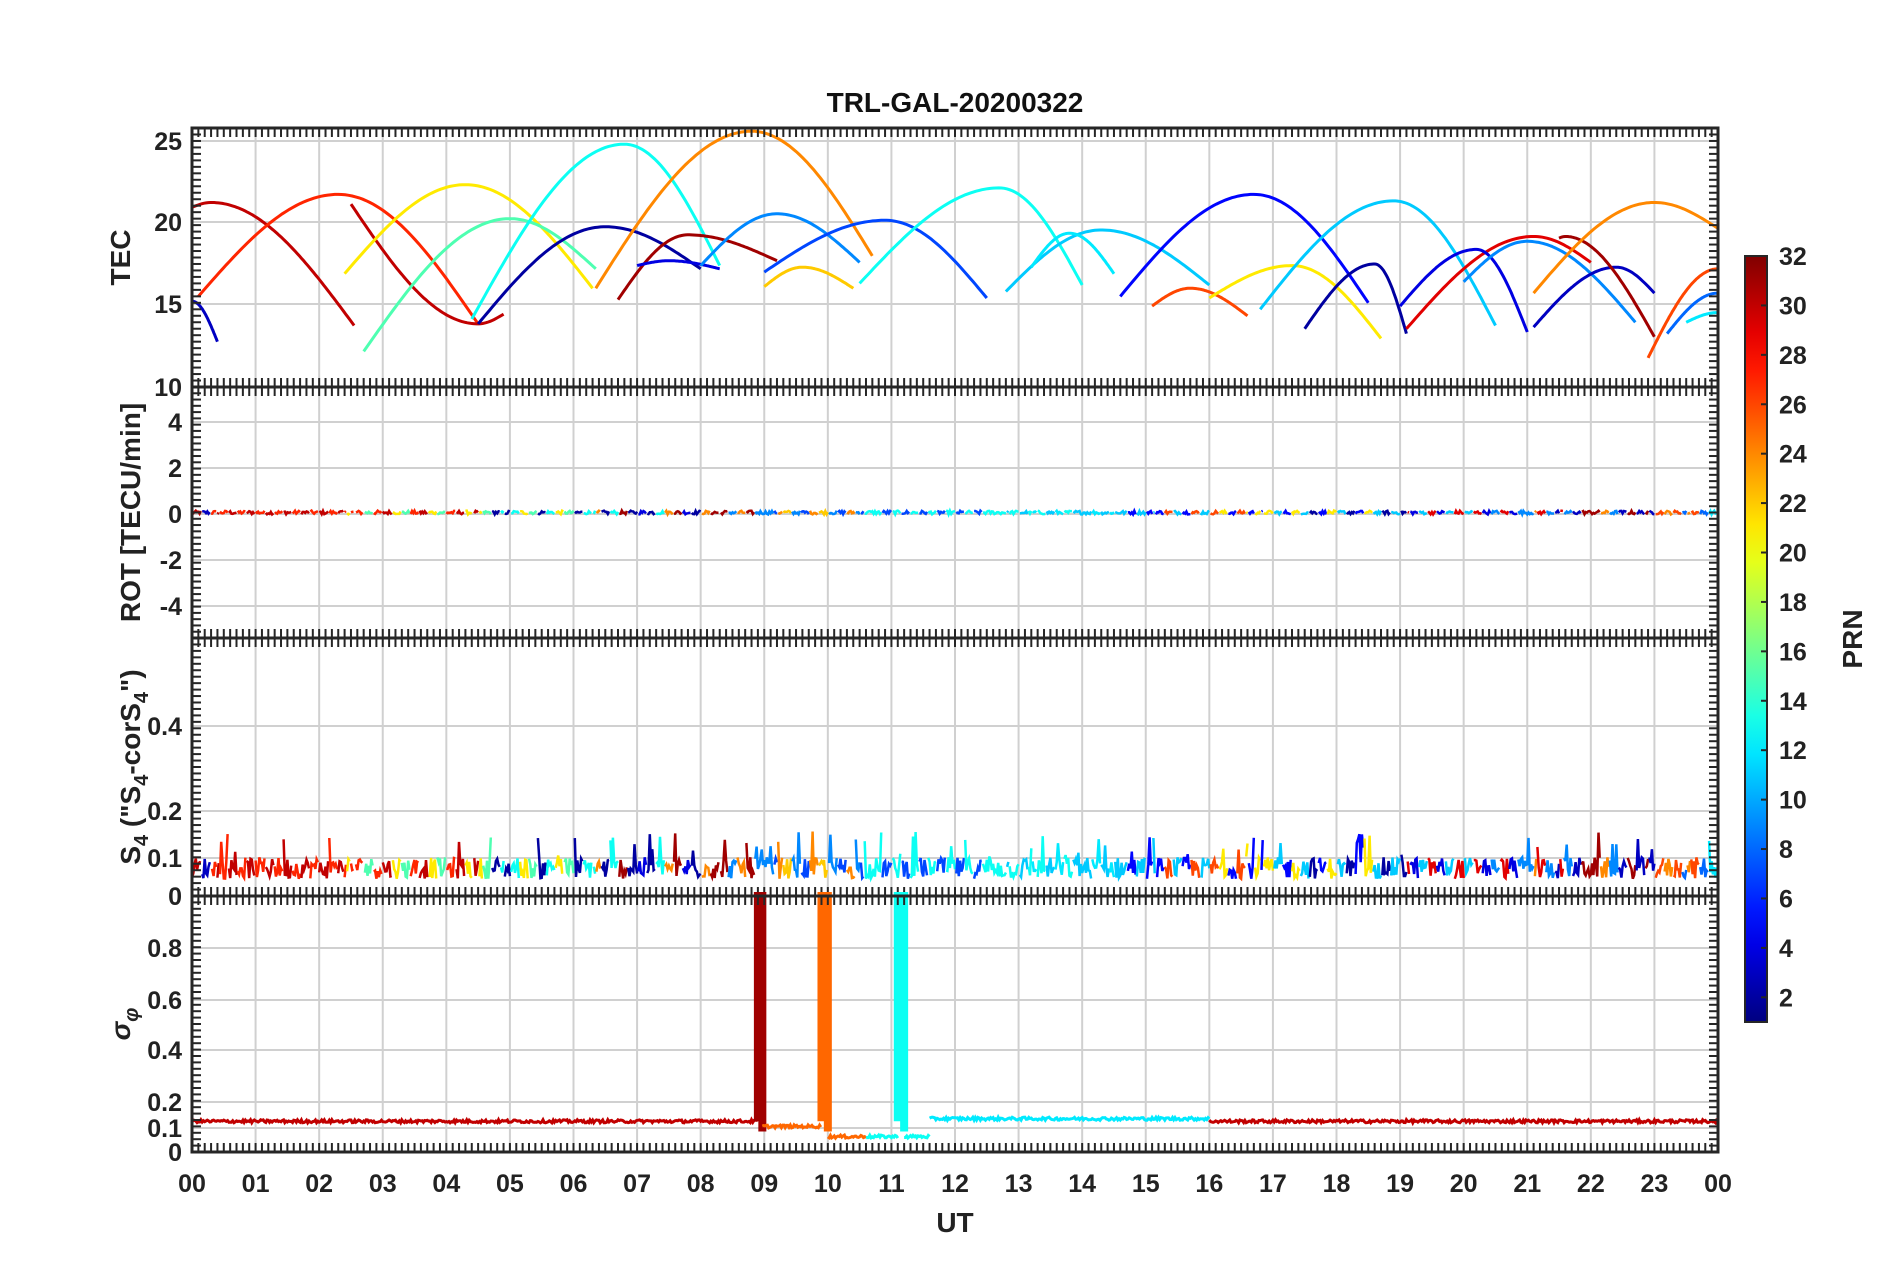  I want to click on y-tick-label: 15, so click(168, 305).